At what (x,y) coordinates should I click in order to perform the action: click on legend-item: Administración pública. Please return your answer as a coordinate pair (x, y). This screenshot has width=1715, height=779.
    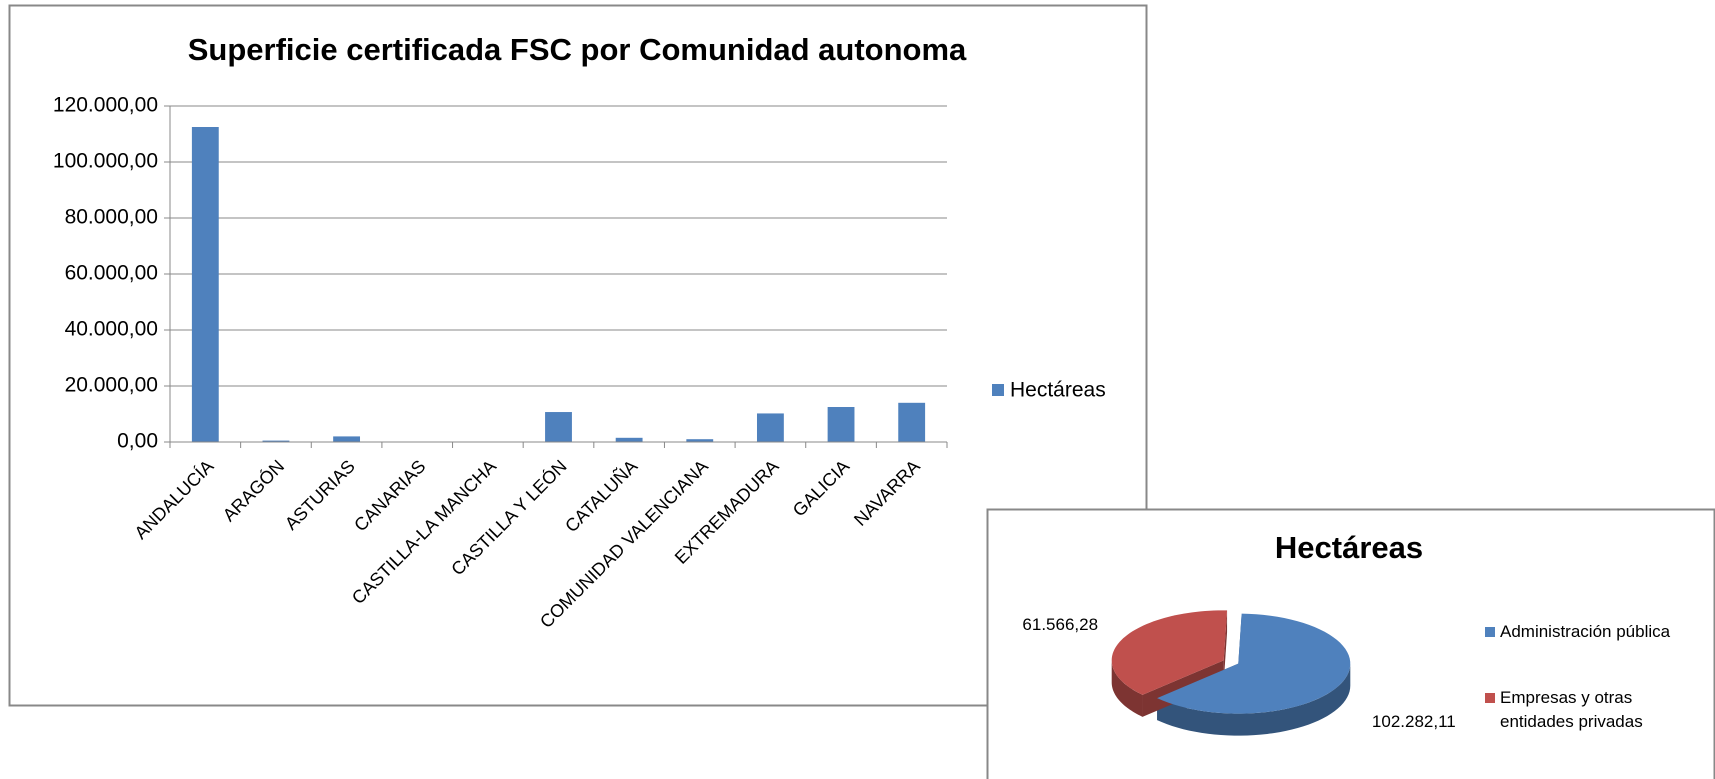
    Looking at the image, I should click on (1592, 632).